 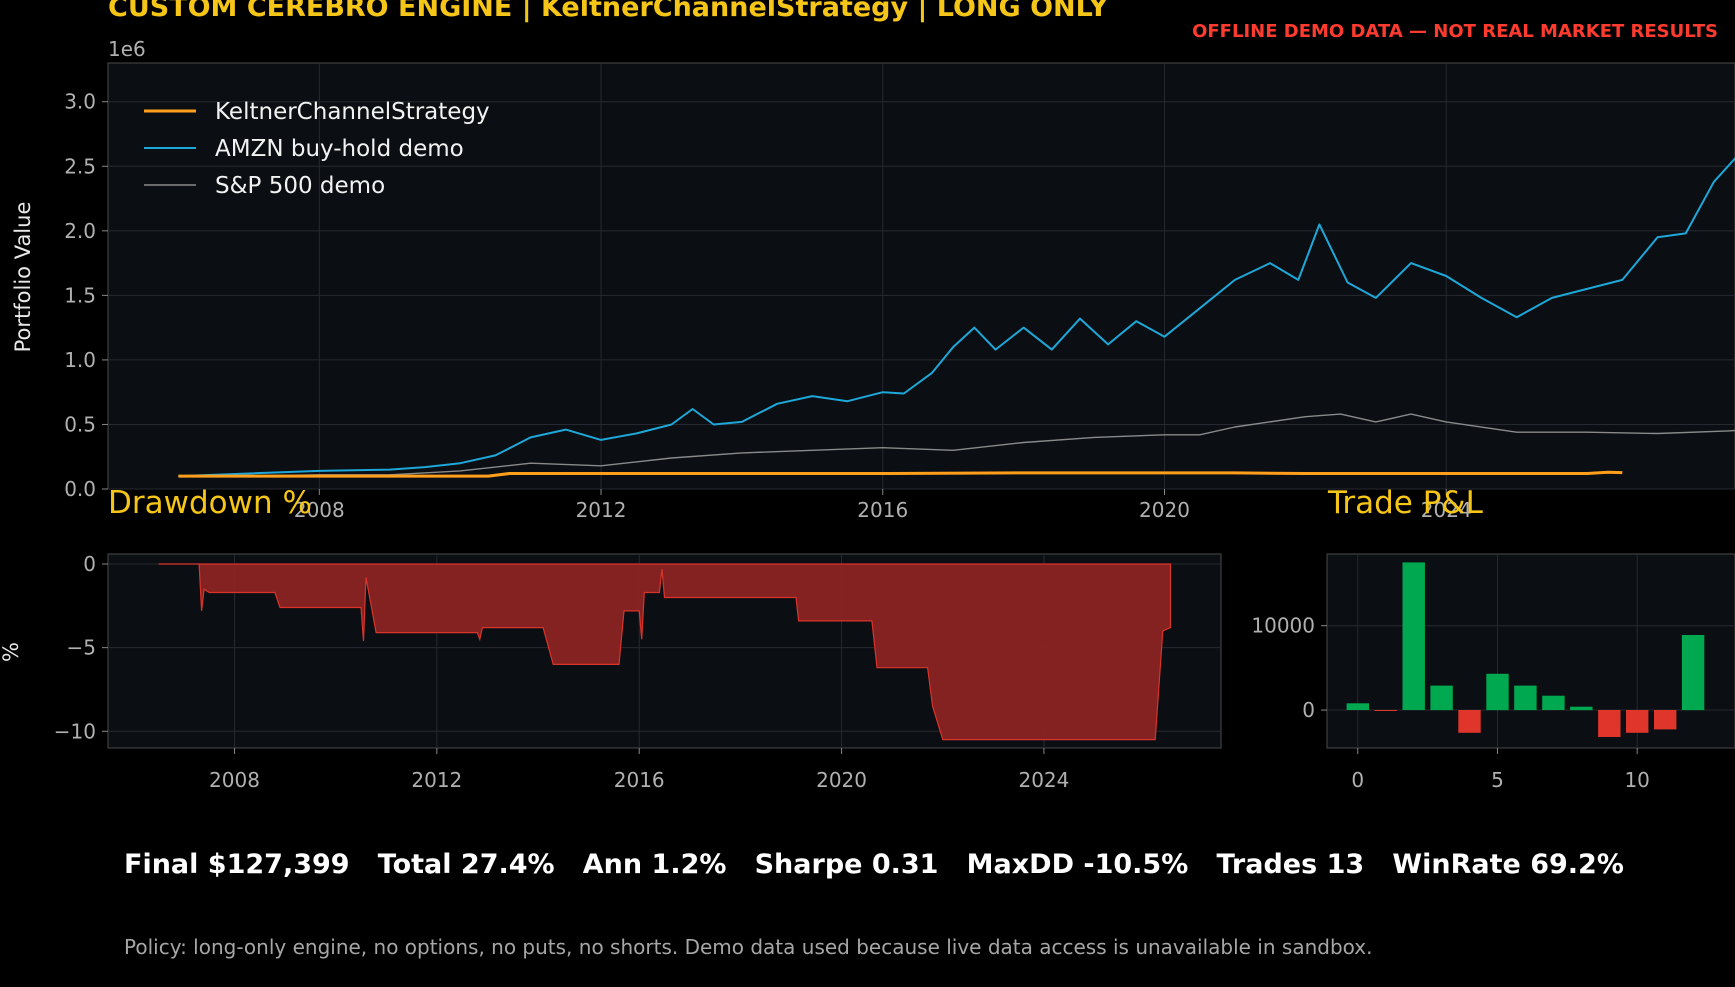 I want to click on drawdown-xtick-label: 2012, so click(x=436, y=780).